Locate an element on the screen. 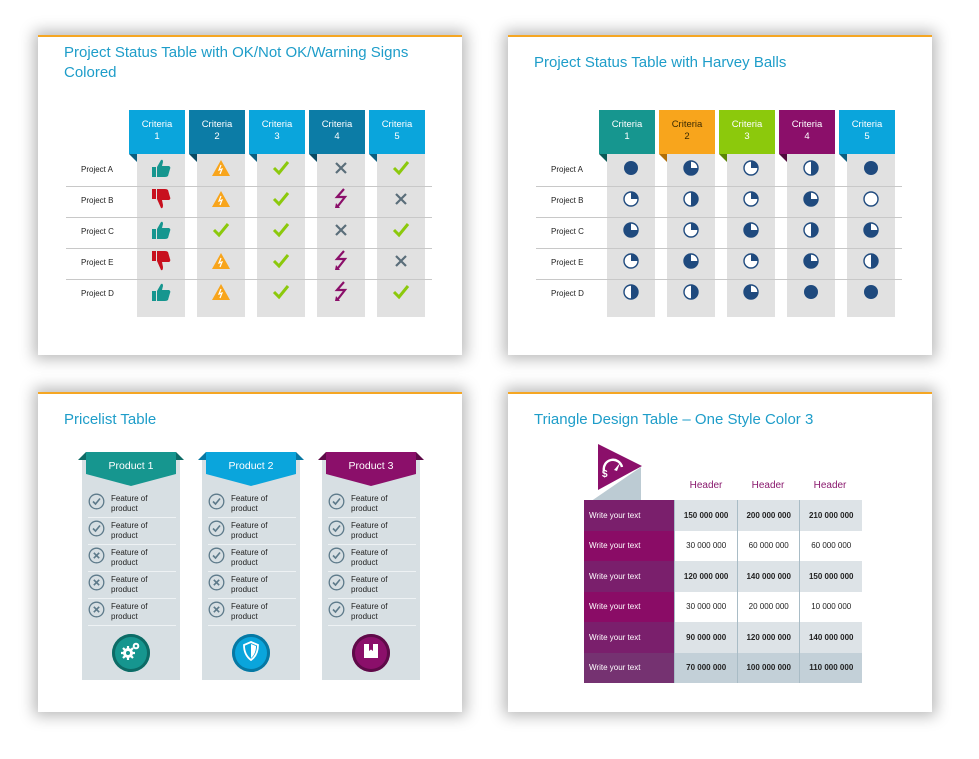 The height and width of the screenshot is (759, 979). product-name: Product 2 is located at coordinates (251, 466).